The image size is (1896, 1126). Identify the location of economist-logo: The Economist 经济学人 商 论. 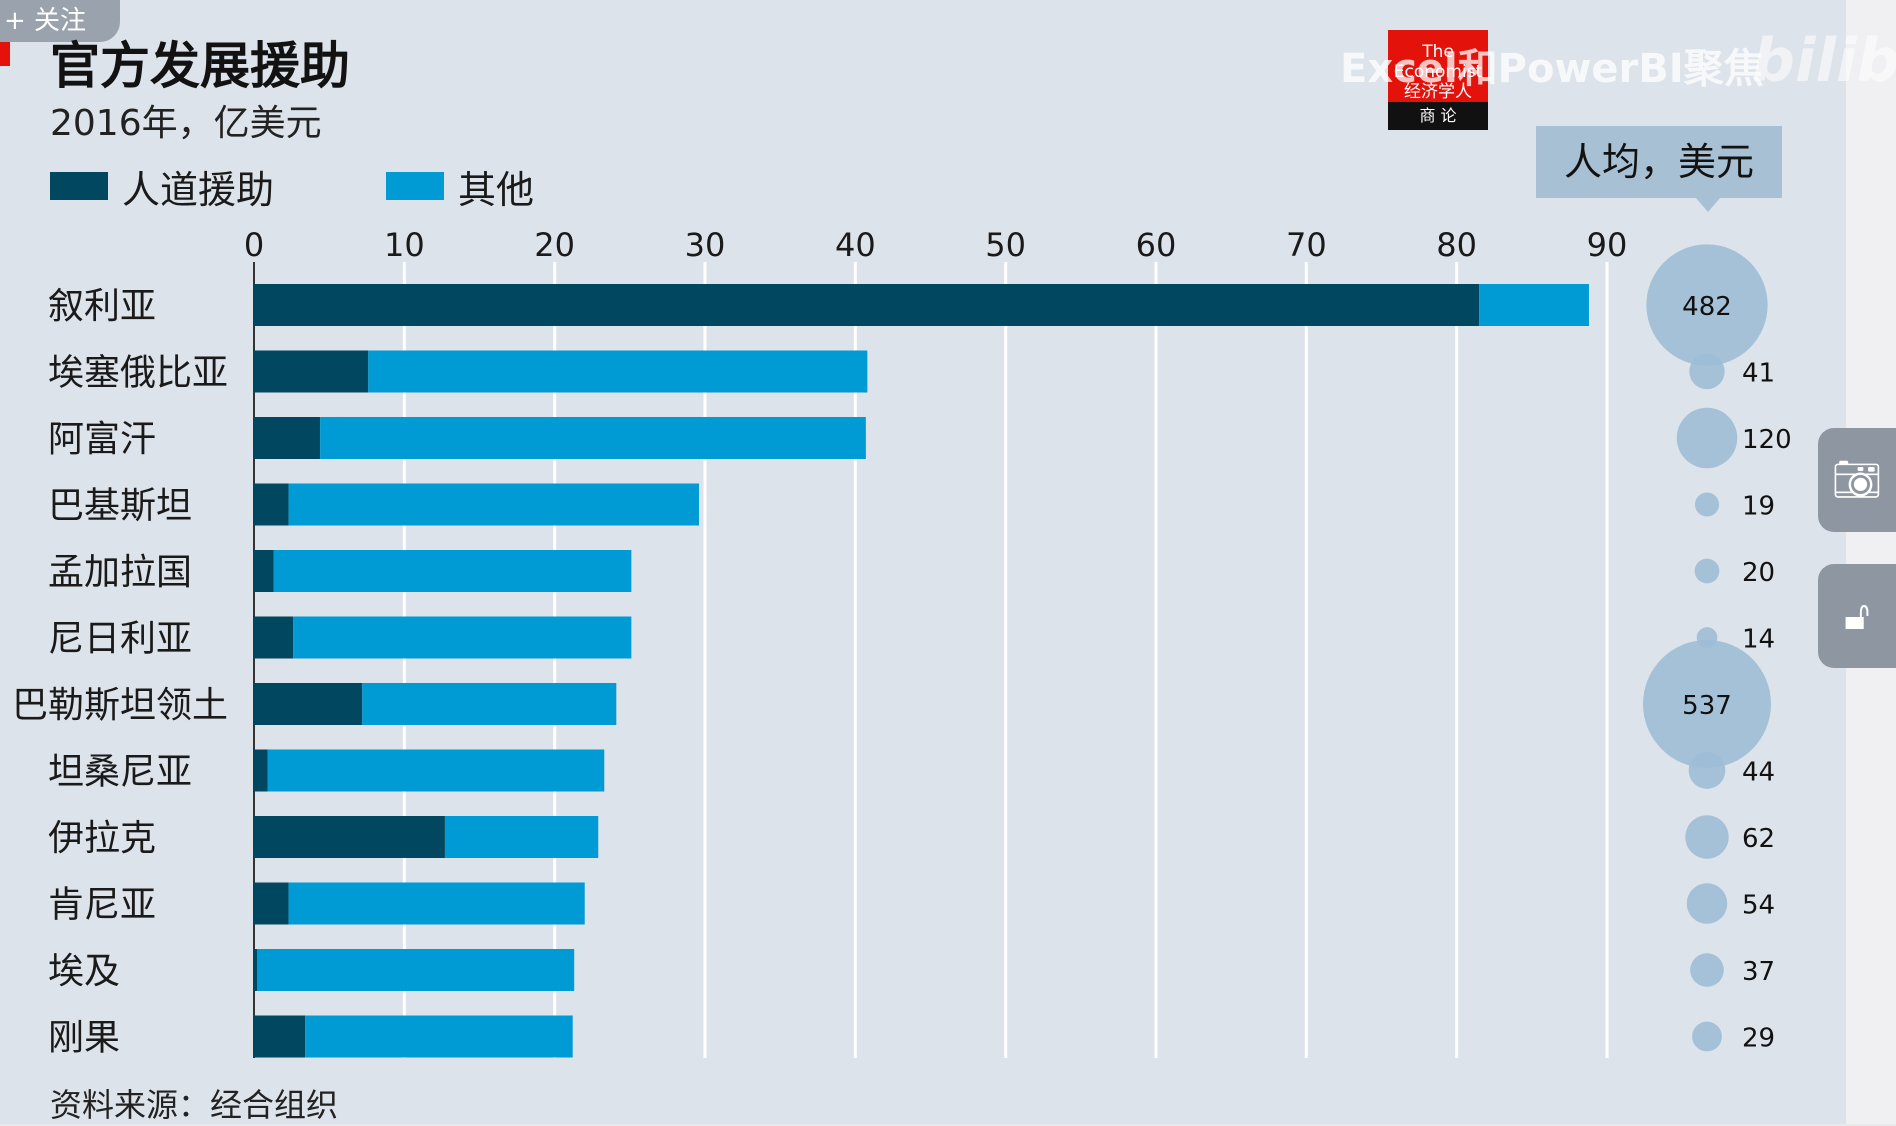
(1438, 80).